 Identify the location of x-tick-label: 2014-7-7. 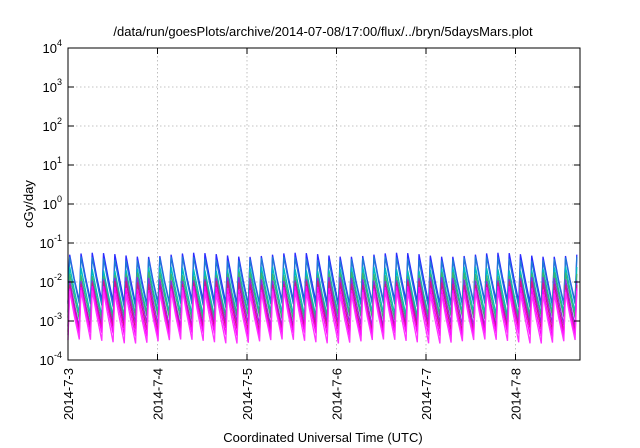
(426, 394).